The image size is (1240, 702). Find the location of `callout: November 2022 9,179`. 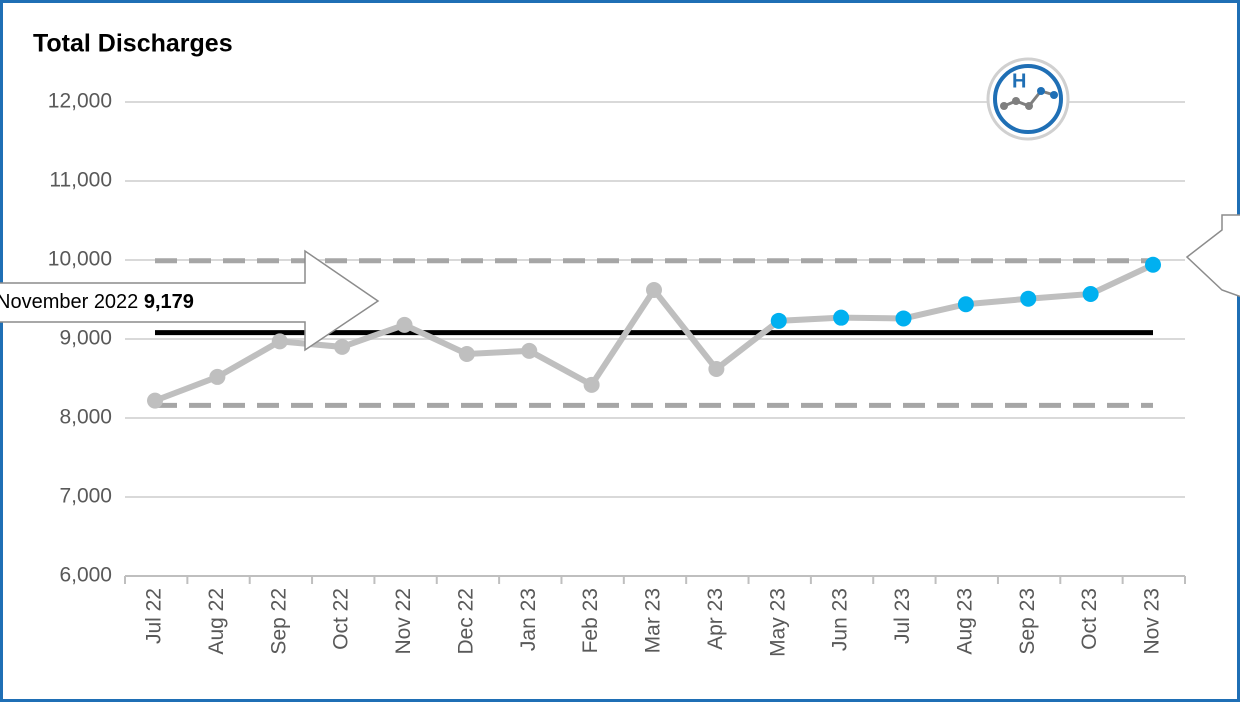

callout: November 2022 9,179 is located at coordinates (190, 300).